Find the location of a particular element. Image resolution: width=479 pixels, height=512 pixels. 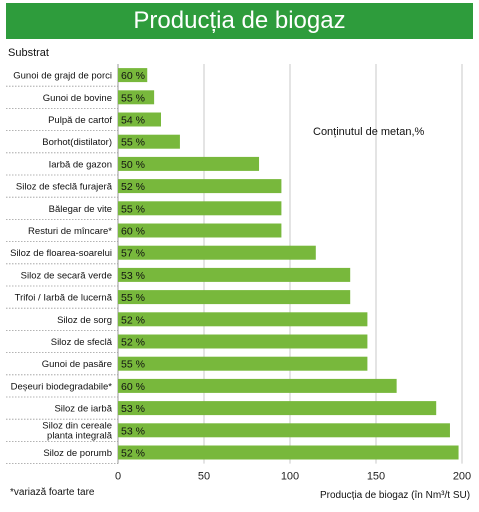

category-label: Deșeuri biodegradabile* is located at coordinates (62, 386).